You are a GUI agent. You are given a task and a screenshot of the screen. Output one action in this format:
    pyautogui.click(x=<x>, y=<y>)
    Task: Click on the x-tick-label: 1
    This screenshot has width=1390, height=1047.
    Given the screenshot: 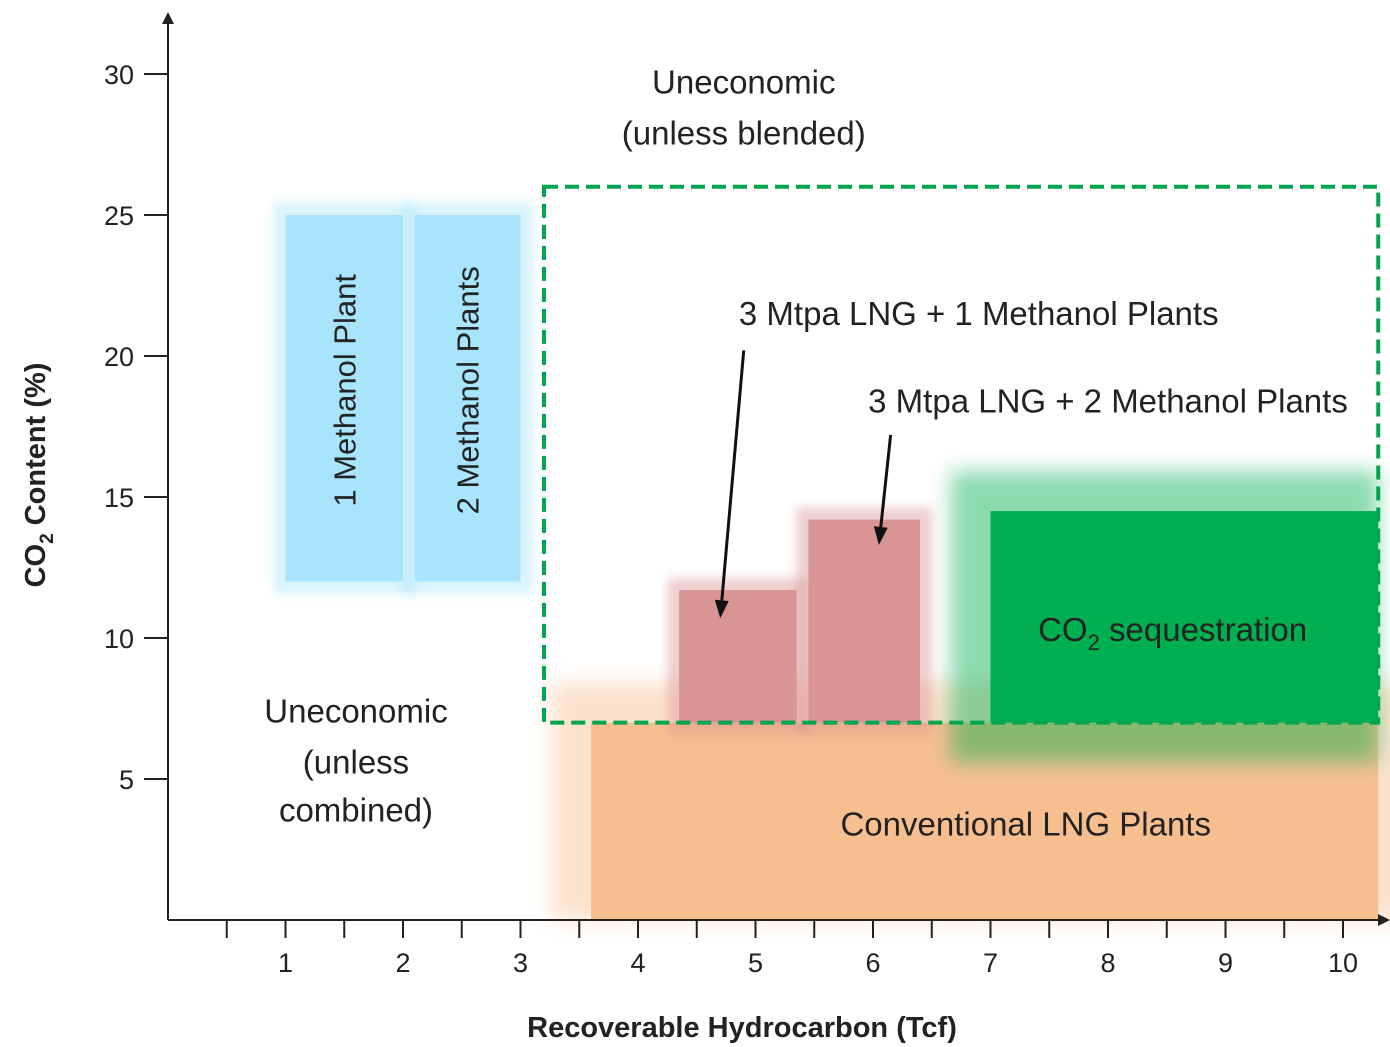 What is the action you would take?
    pyautogui.click(x=285, y=963)
    